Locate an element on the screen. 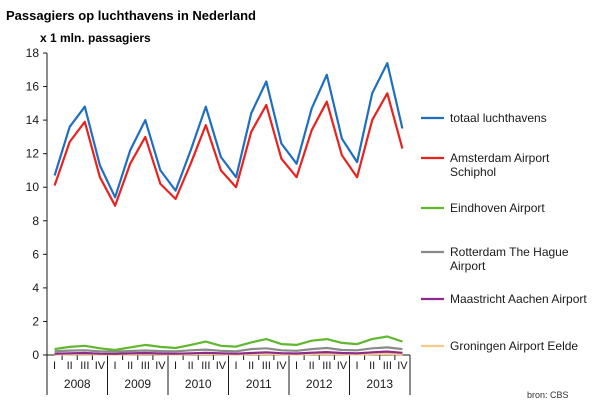  chart-title: Passagiers op luchthavens in Nederland is located at coordinates (131, 15).